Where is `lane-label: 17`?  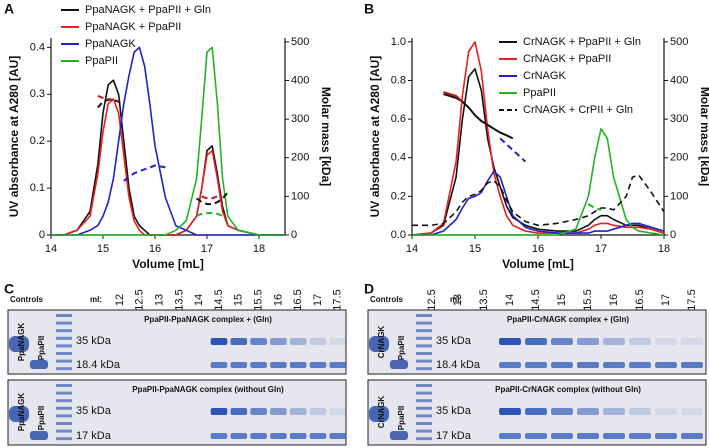 lane-label: 17 is located at coordinates (318, 300).